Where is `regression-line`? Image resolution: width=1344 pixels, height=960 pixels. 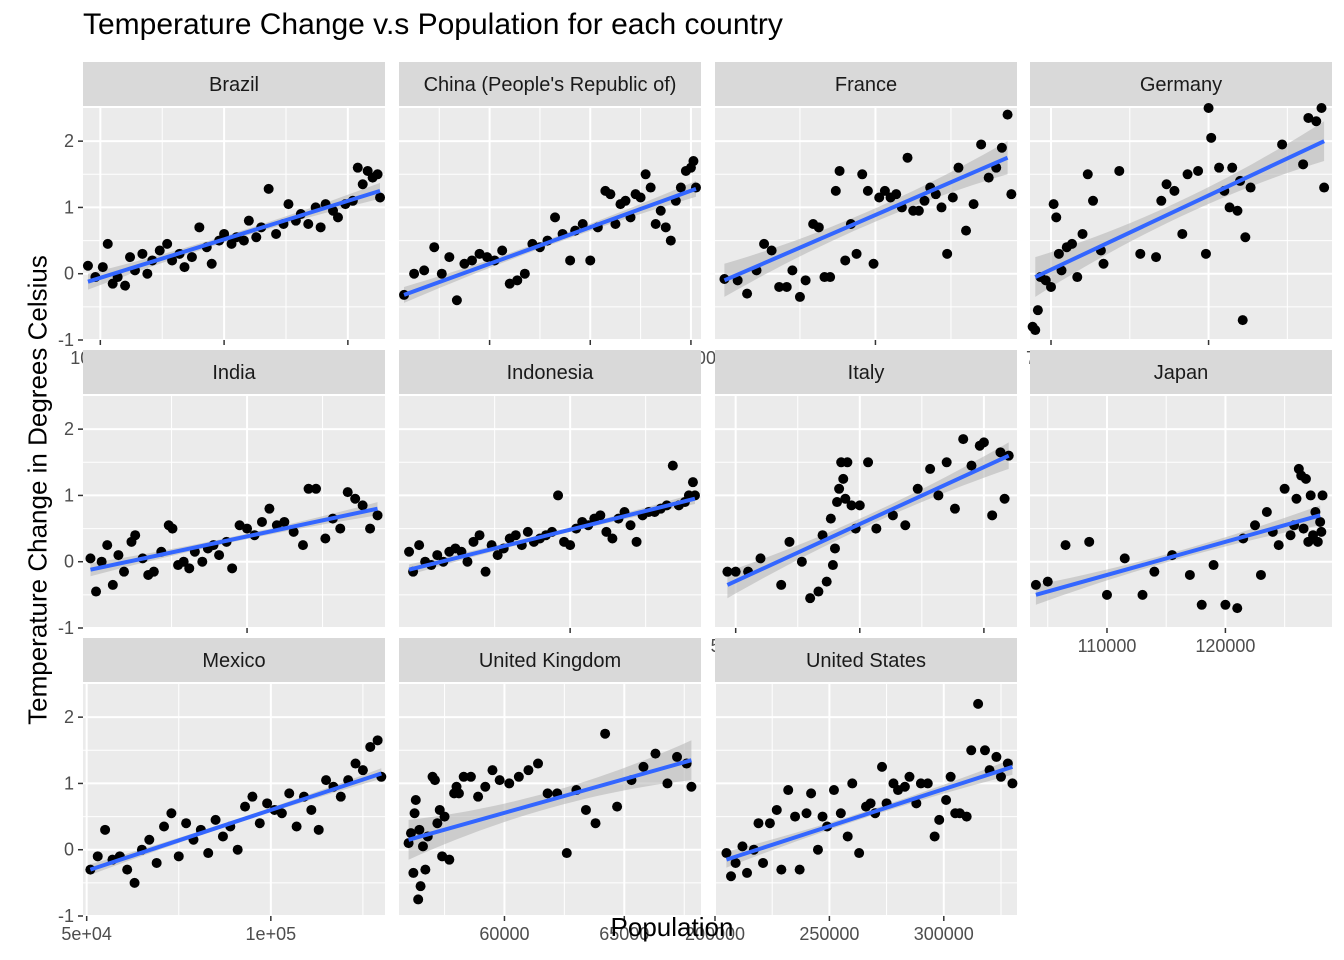 regression-line is located at coordinates (1179, 209).